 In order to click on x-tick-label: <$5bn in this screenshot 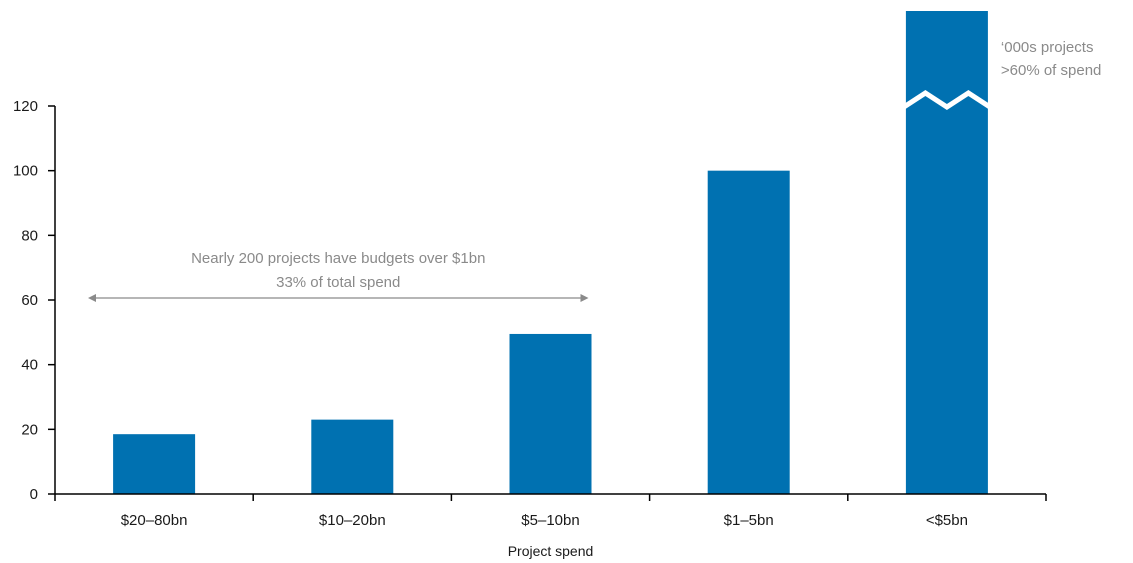, I will do `click(947, 520)`.